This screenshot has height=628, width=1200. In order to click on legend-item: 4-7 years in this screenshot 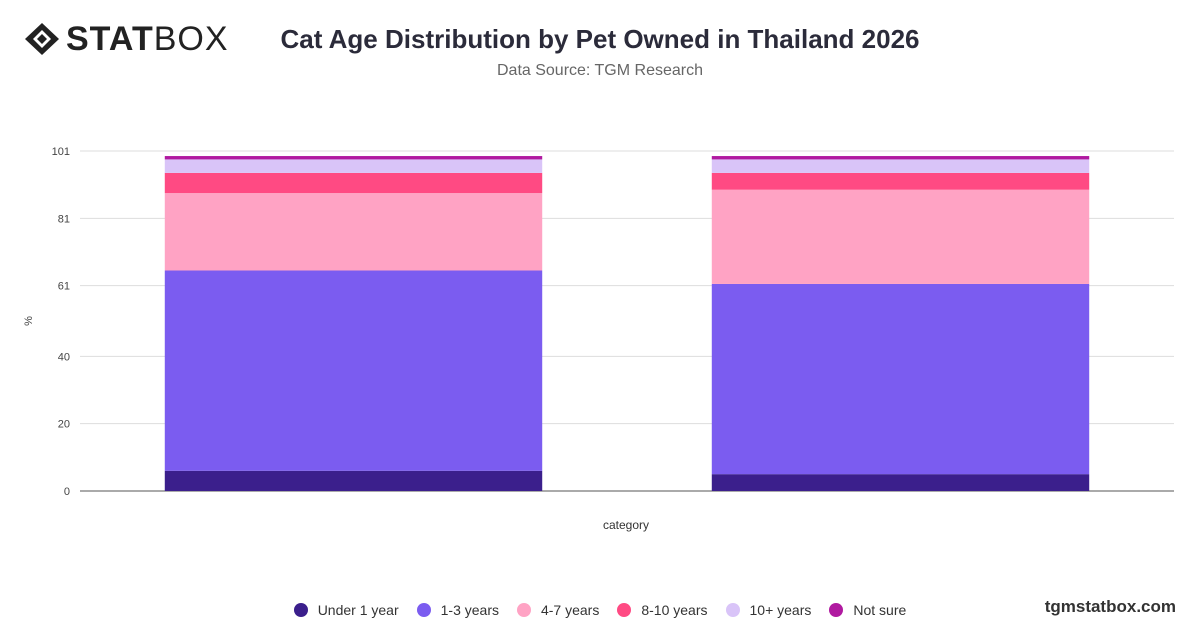, I will do `click(558, 610)`.